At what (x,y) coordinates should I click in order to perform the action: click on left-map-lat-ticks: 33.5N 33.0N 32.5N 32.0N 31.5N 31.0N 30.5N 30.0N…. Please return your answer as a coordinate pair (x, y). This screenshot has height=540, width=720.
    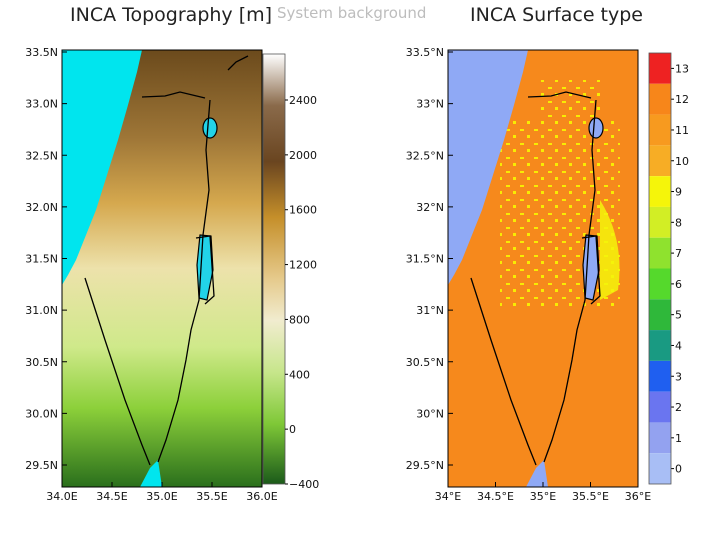
    Looking at the image, I should click on (46, 259).